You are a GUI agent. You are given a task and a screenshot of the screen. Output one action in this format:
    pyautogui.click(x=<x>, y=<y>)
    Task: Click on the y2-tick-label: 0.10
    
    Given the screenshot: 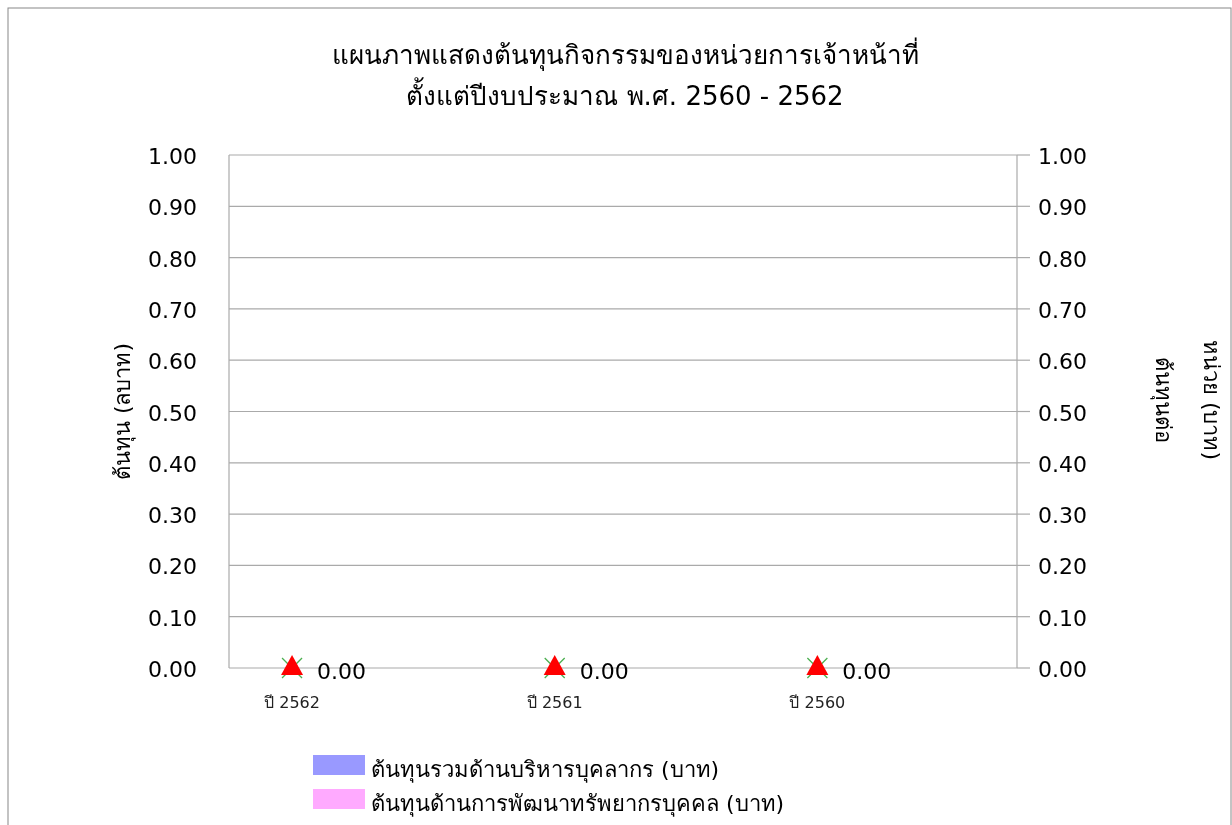 What is the action you would take?
    pyautogui.click(x=1062, y=618)
    